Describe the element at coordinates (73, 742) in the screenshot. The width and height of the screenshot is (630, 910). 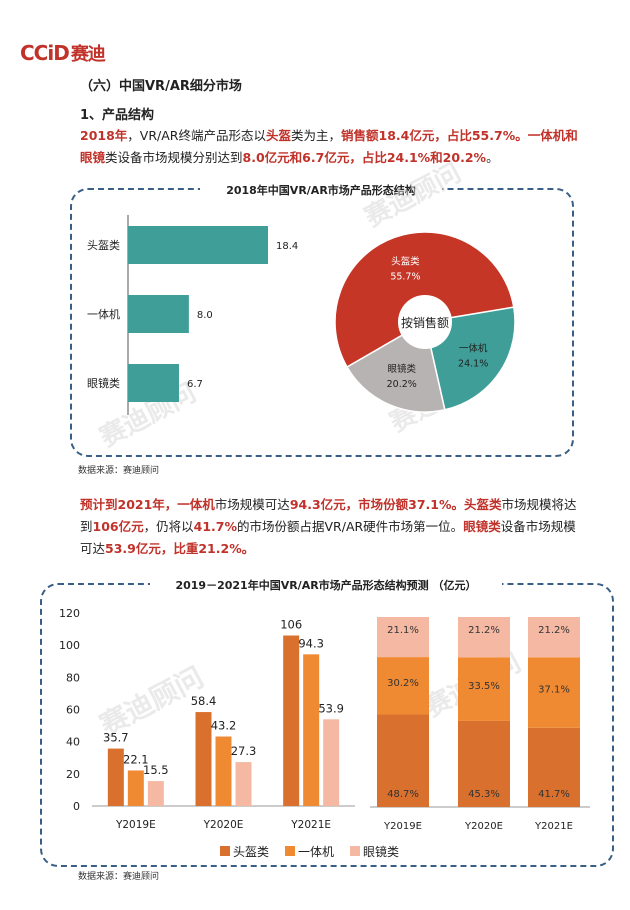
I see `y-tick-label: 40` at that location.